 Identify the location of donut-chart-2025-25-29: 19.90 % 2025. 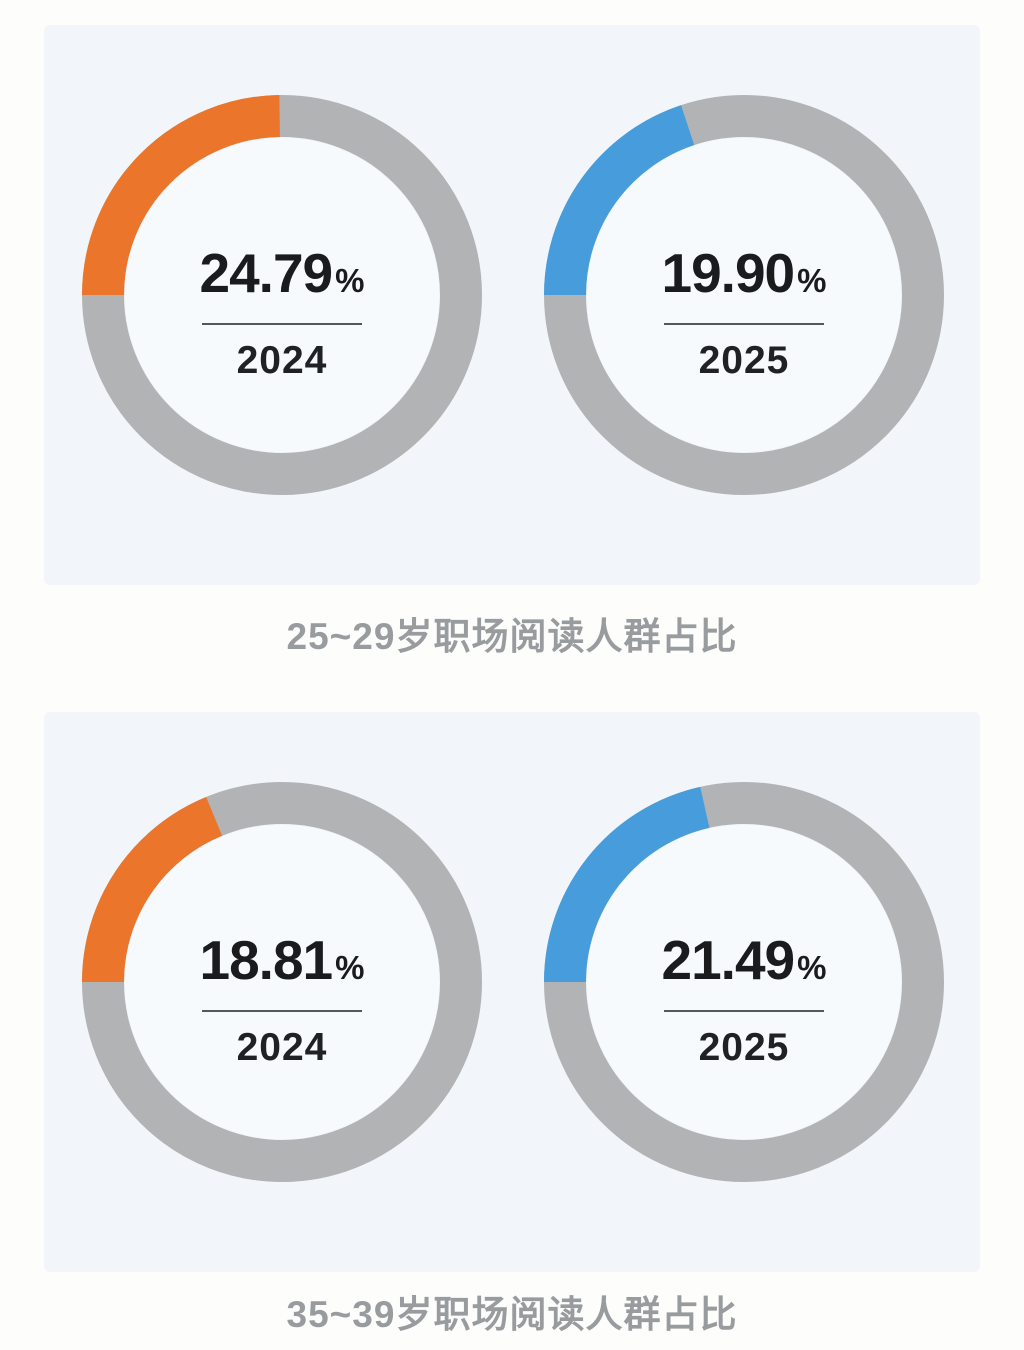
(744, 295).